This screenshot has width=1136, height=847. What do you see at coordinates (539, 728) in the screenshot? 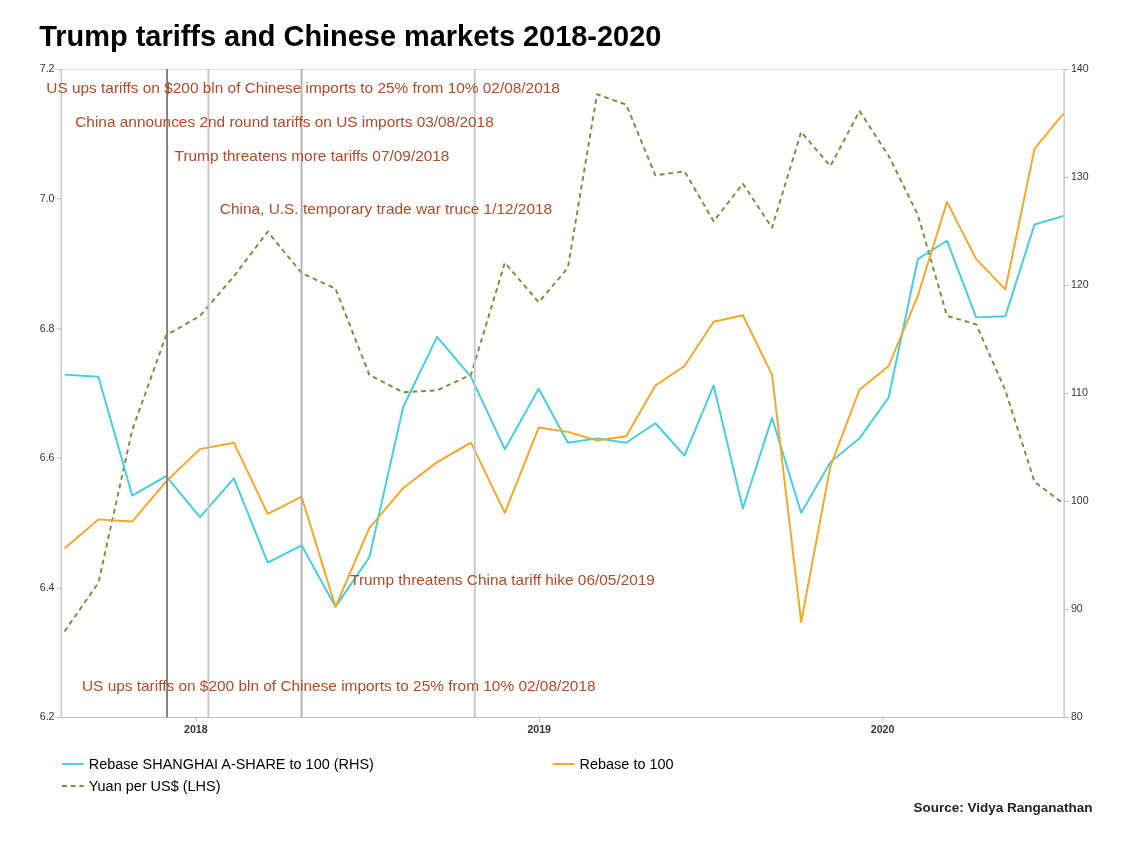
I see `x-tick-label: 2019` at bounding box center [539, 728].